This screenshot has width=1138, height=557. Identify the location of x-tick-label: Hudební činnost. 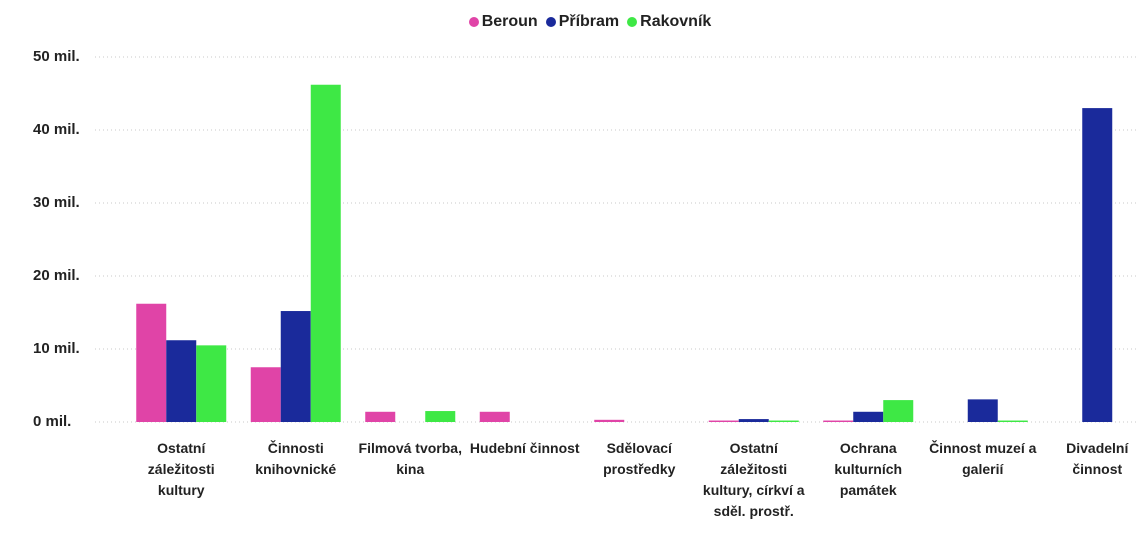
(524, 448).